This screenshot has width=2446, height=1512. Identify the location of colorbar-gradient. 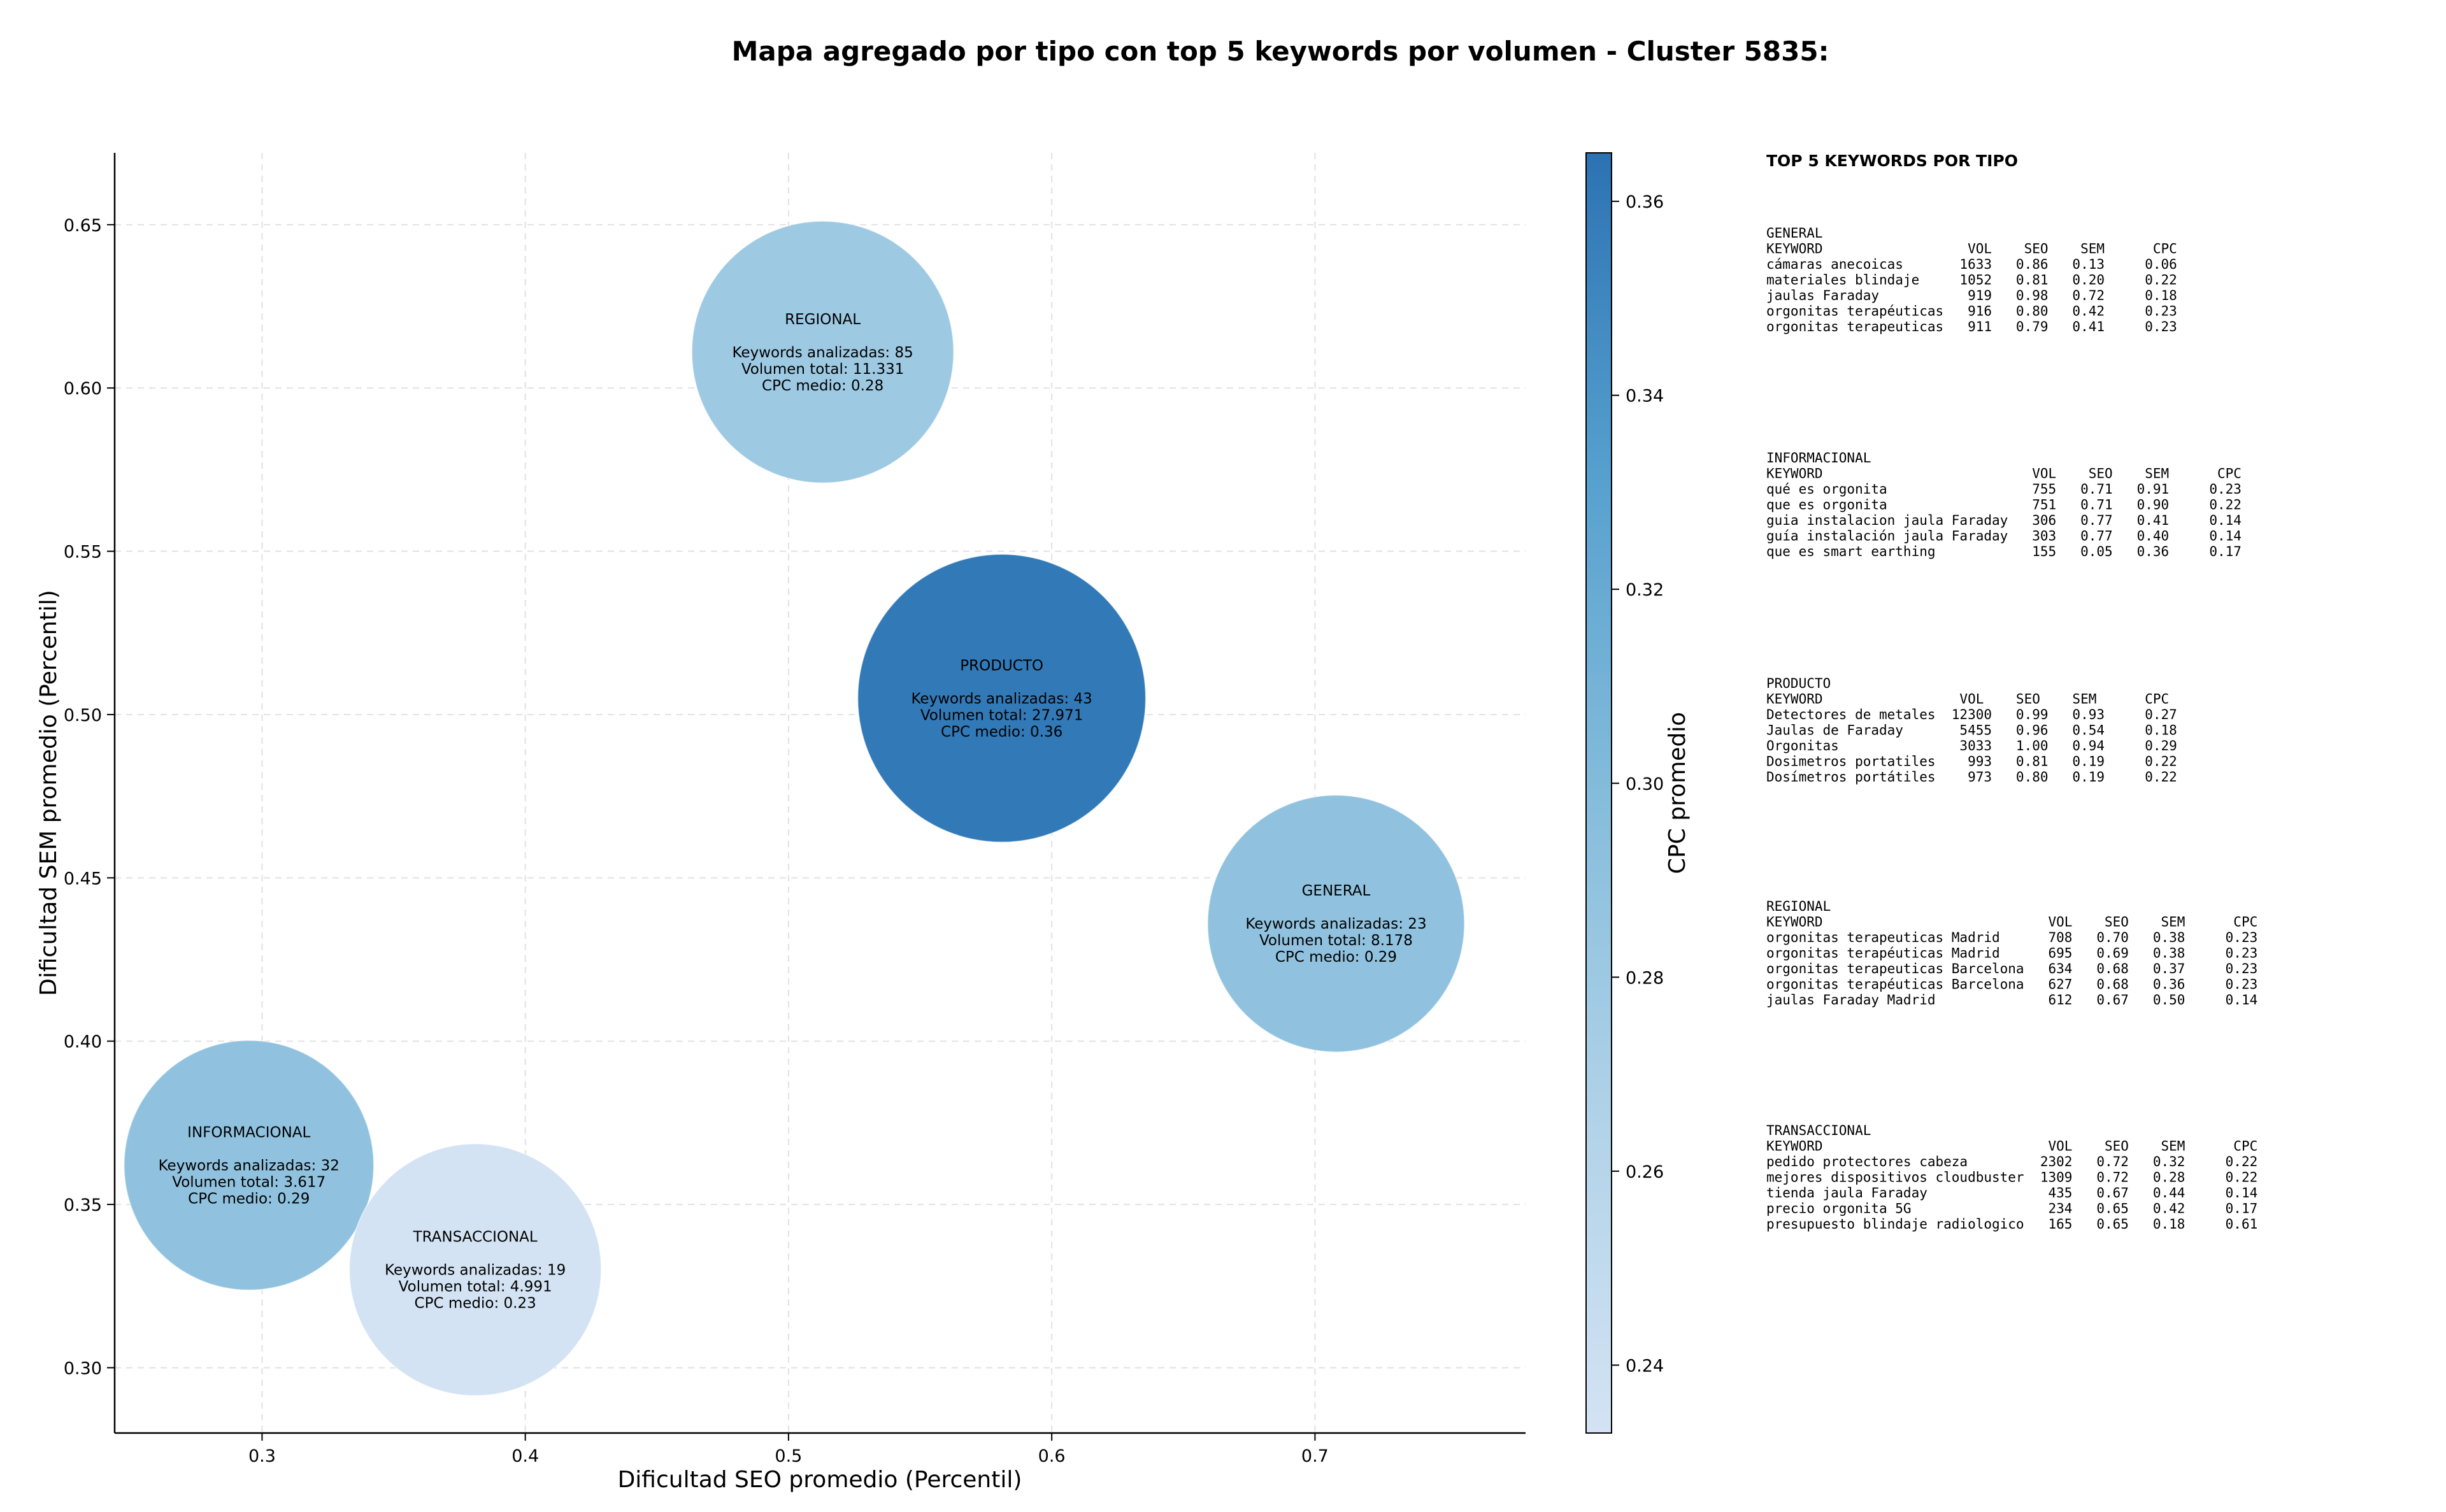
(1599, 793).